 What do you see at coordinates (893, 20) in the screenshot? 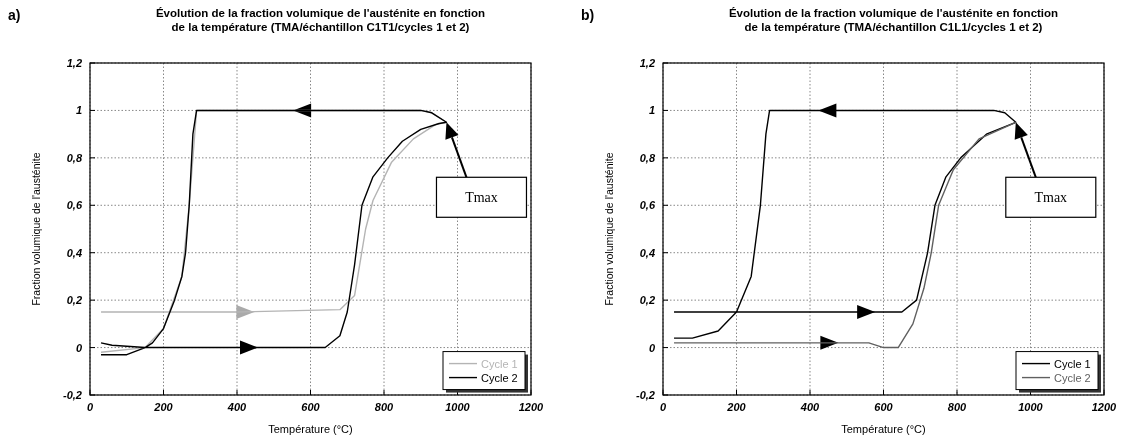
I see `chart-title: Évolution de la fraction volumique de l'austénite en fonction de la température (TMA/échantillon C1L1/cycles 1 et 2)` at bounding box center [893, 20].